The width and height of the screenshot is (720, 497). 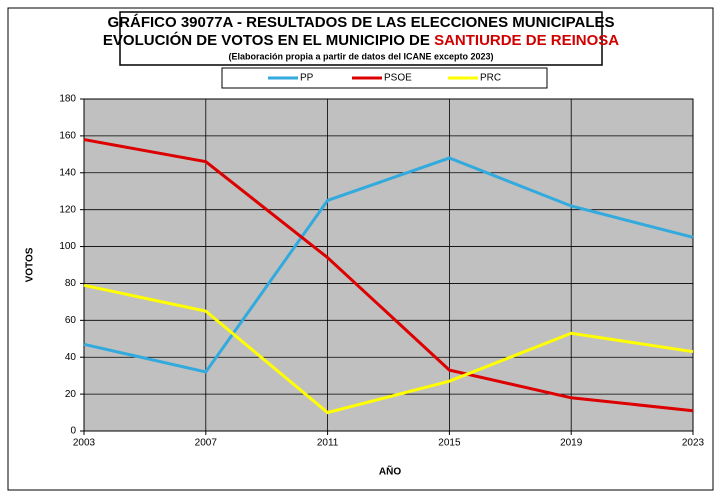 I want to click on y-tick-label: 120, so click(x=67, y=209).